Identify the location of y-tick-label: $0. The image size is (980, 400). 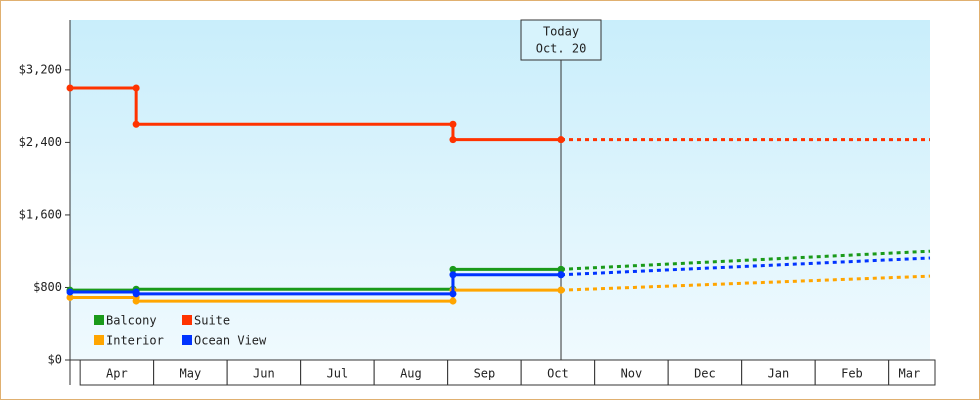
(55, 360).